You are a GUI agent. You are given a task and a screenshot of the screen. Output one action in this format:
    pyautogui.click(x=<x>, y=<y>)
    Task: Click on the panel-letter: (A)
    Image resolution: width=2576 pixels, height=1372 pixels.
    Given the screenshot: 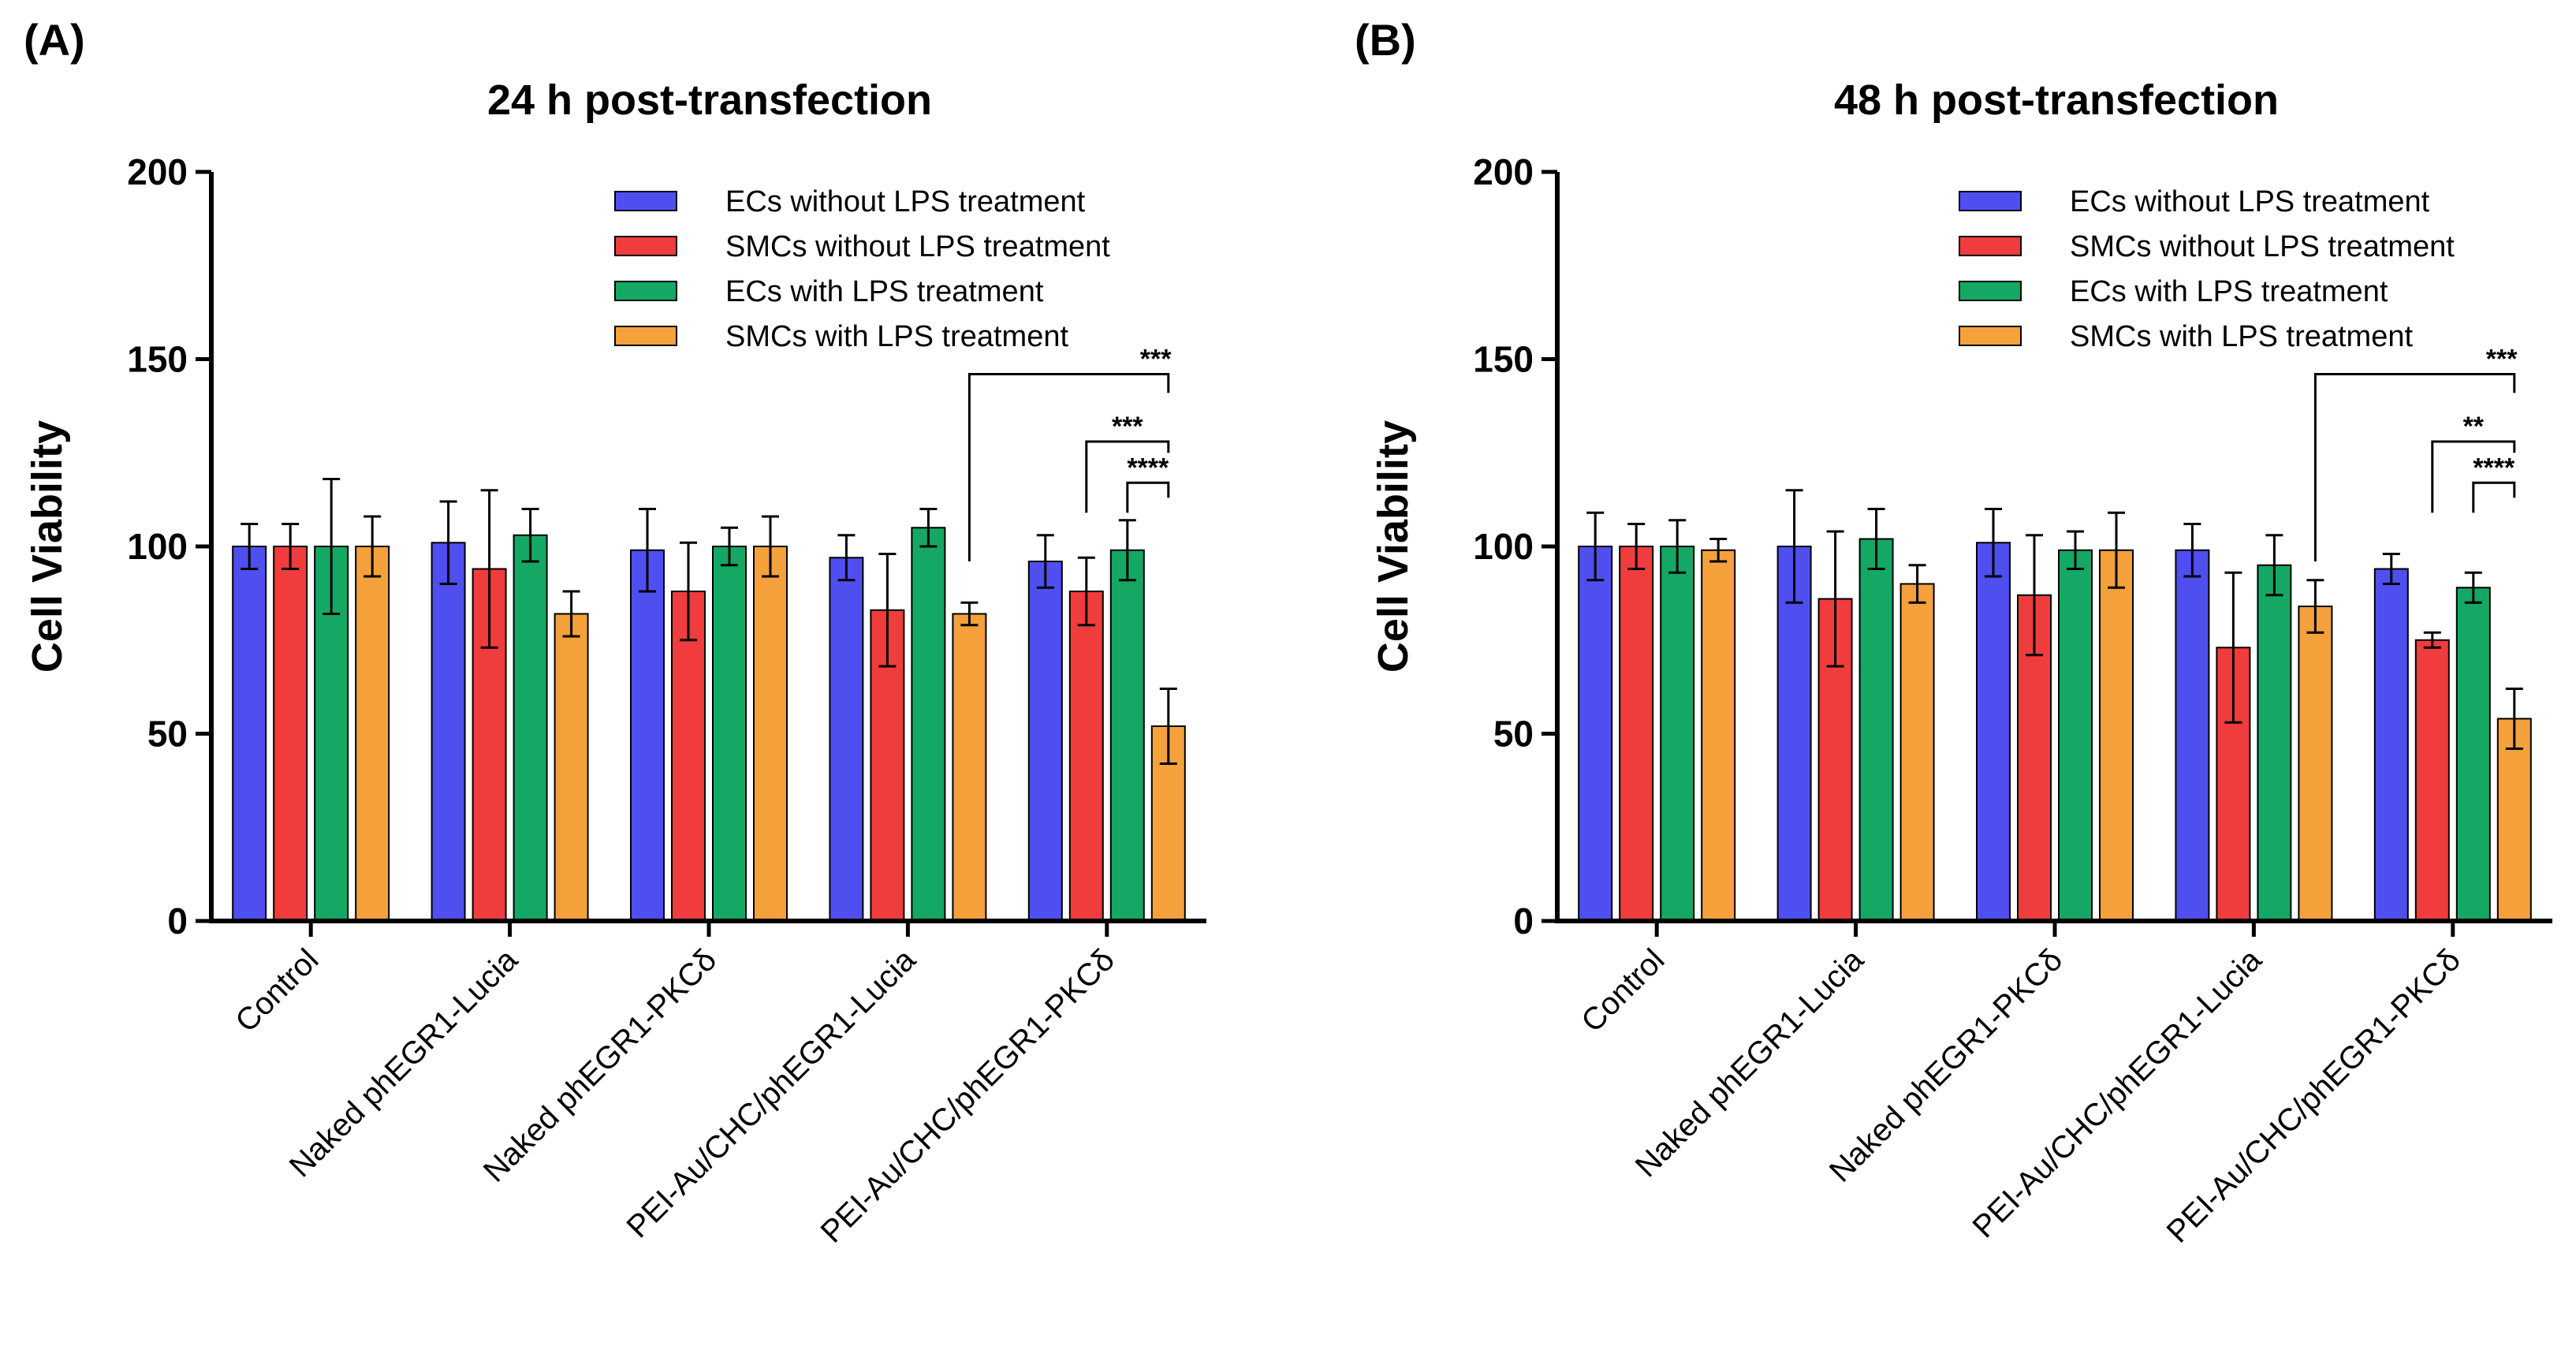 What is the action you would take?
    pyautogui.click(x=55, y=40)
    